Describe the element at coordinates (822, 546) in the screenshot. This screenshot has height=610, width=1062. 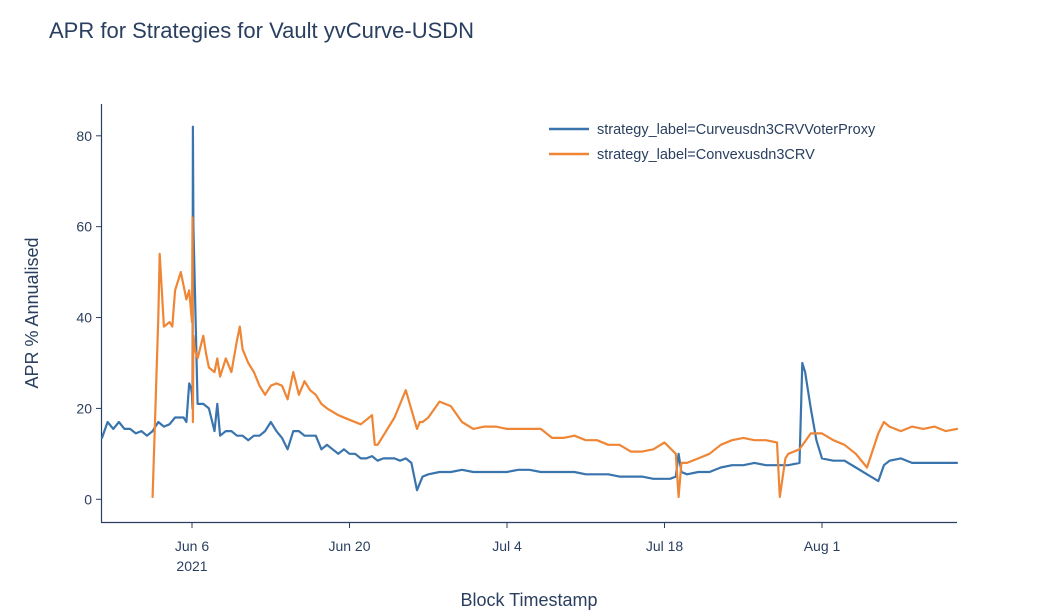
I see `x-tick-label: Aug 1` at that location.